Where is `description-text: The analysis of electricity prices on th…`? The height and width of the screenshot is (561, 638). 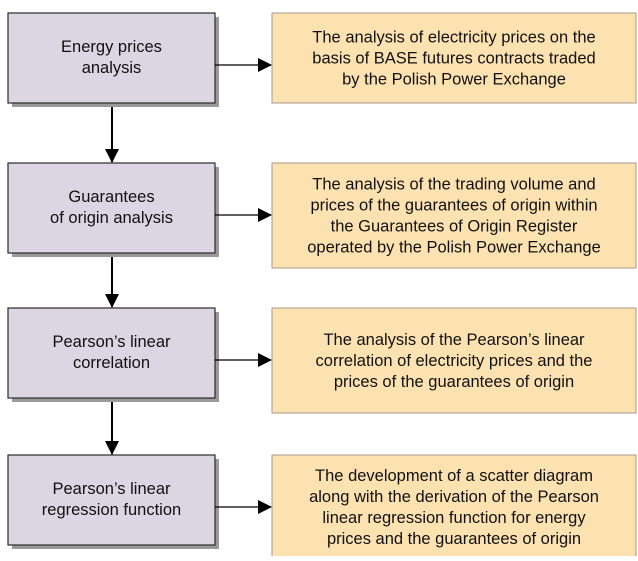 description-text: The analysis of electricity prices on th… is located at coordinates (453, 37).